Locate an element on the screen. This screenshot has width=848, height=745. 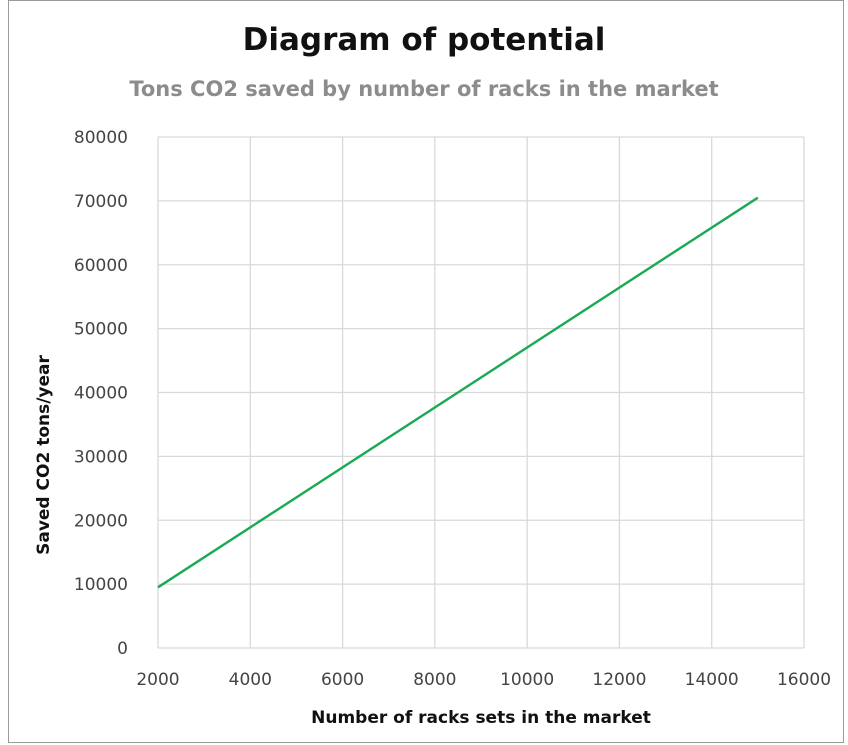
x-tick-label: 6000 is located at coordinates (342, 680).